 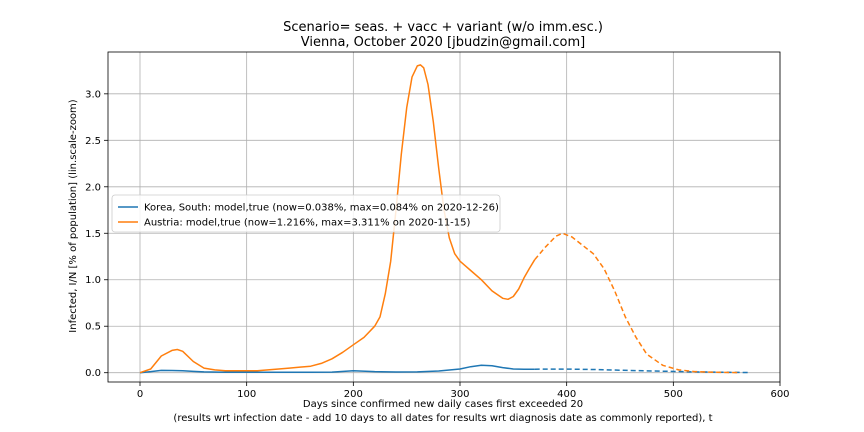 I want to click on y-tick-label: 3.0, so click(x=93, y=94).